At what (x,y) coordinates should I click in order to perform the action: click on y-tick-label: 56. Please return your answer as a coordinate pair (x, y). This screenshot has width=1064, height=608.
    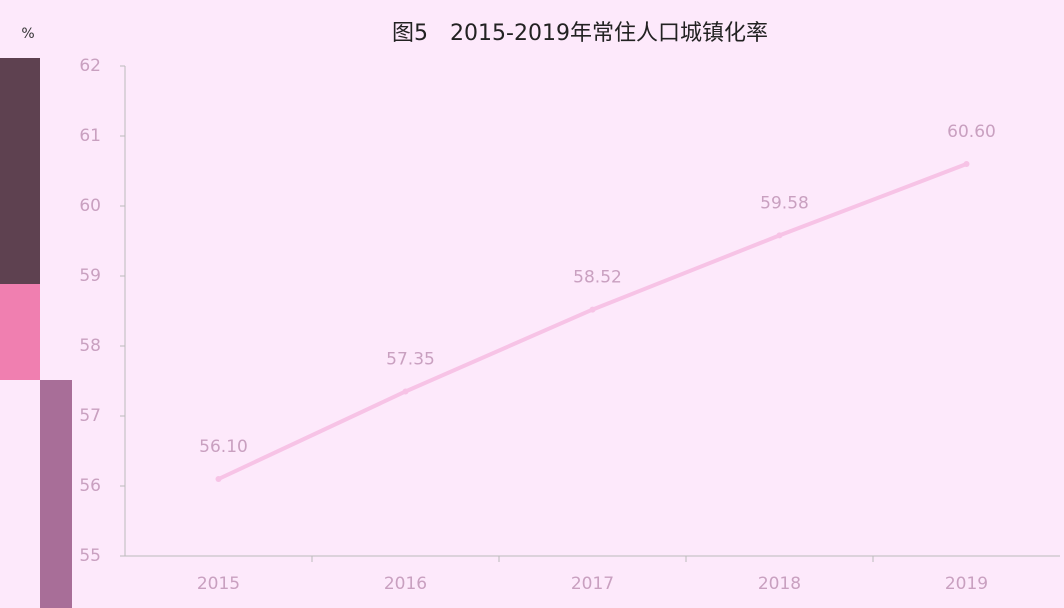
    Looking at the image, I should click on (90, 486).